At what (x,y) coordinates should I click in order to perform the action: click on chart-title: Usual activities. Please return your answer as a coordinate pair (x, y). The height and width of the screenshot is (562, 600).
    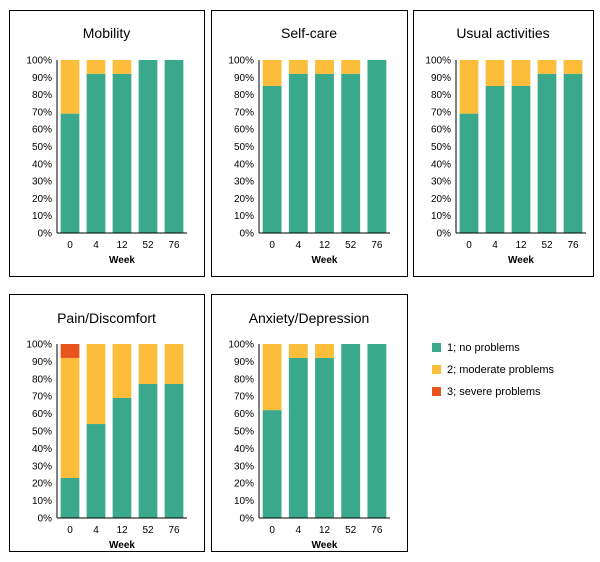
    Looking at the image, I should click on (502, 33).